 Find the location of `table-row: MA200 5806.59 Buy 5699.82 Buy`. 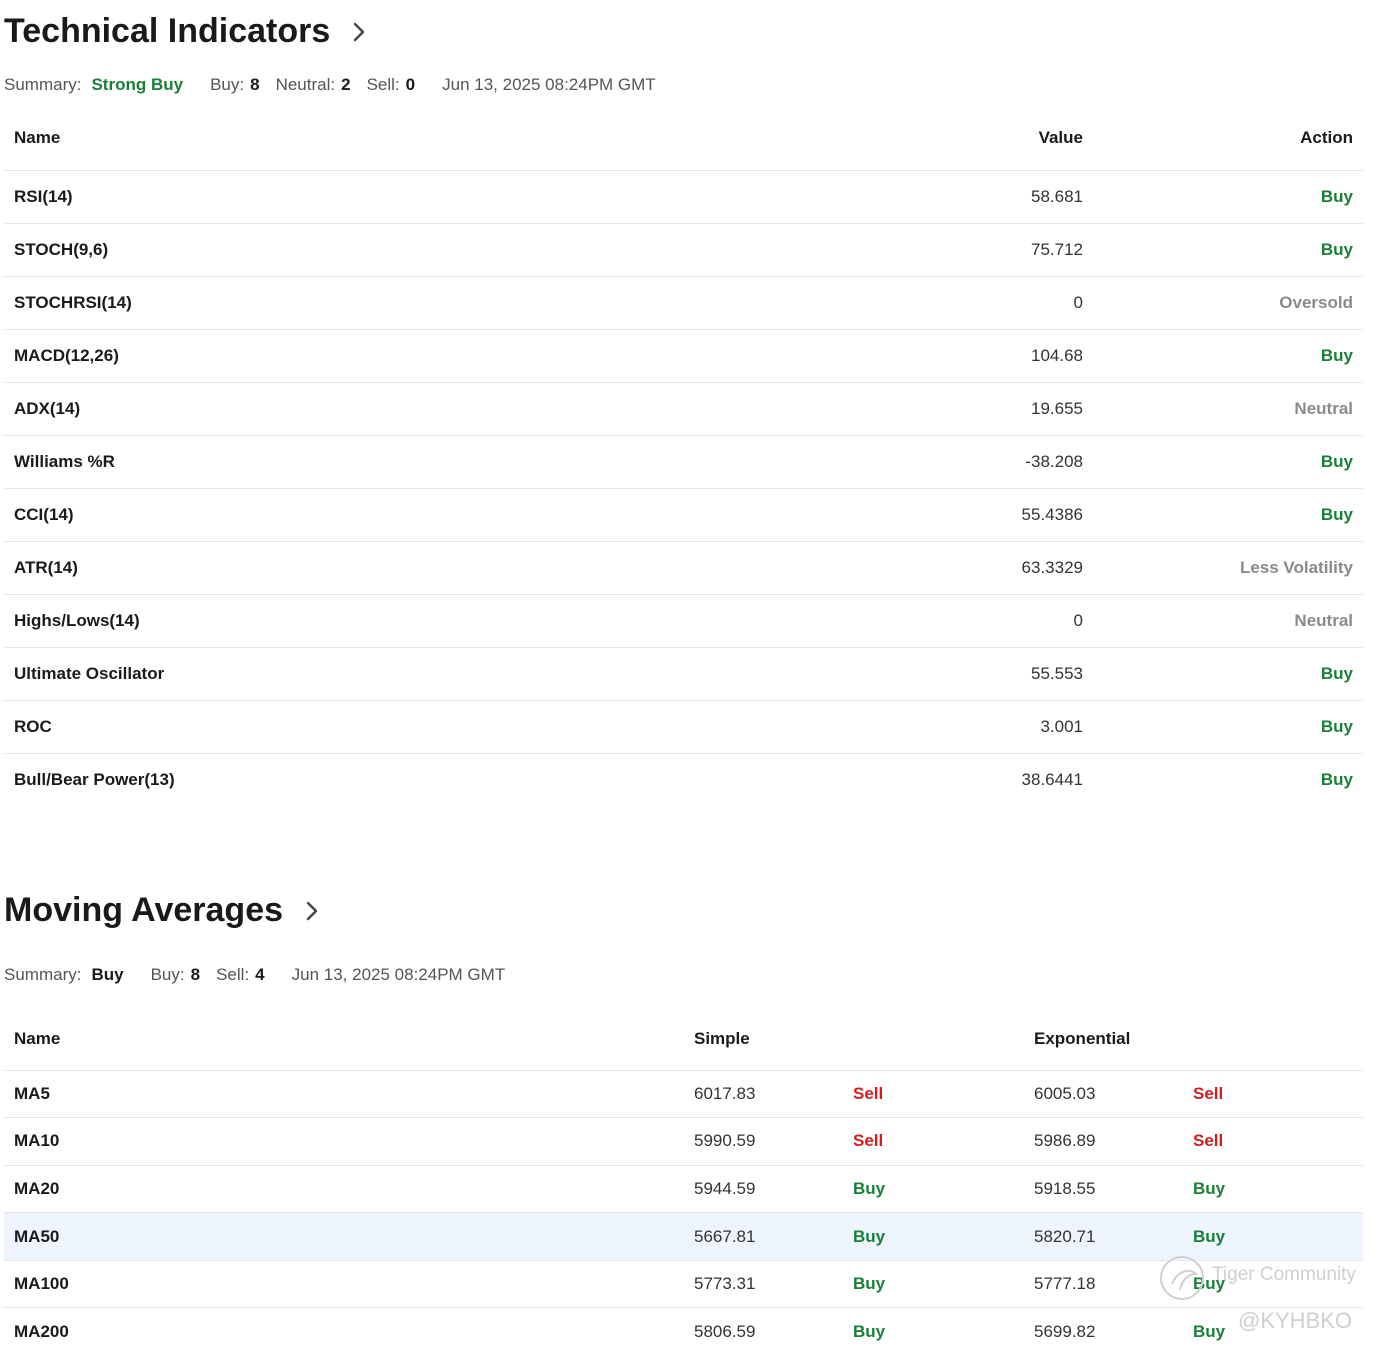

table-row: MA200 5806.59 Buy 5699.82 Buy is located at coordinates (683, 1331).